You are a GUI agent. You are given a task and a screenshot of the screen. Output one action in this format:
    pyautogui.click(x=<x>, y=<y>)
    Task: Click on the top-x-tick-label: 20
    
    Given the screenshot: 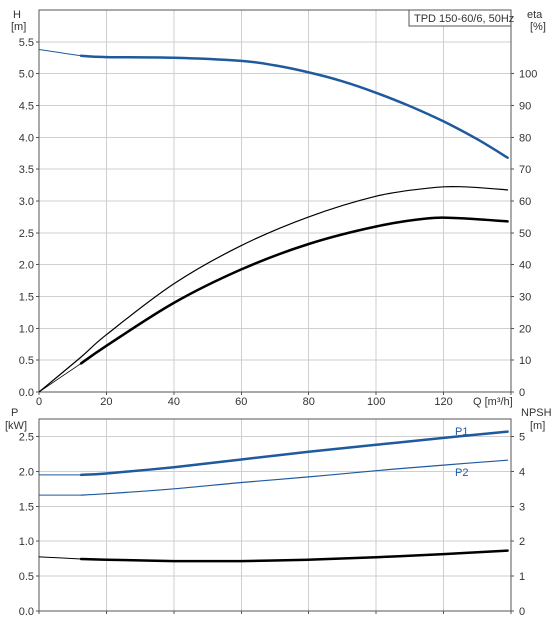 What is the action you would take?
    pyautogui.click(x=106, y=402)
    